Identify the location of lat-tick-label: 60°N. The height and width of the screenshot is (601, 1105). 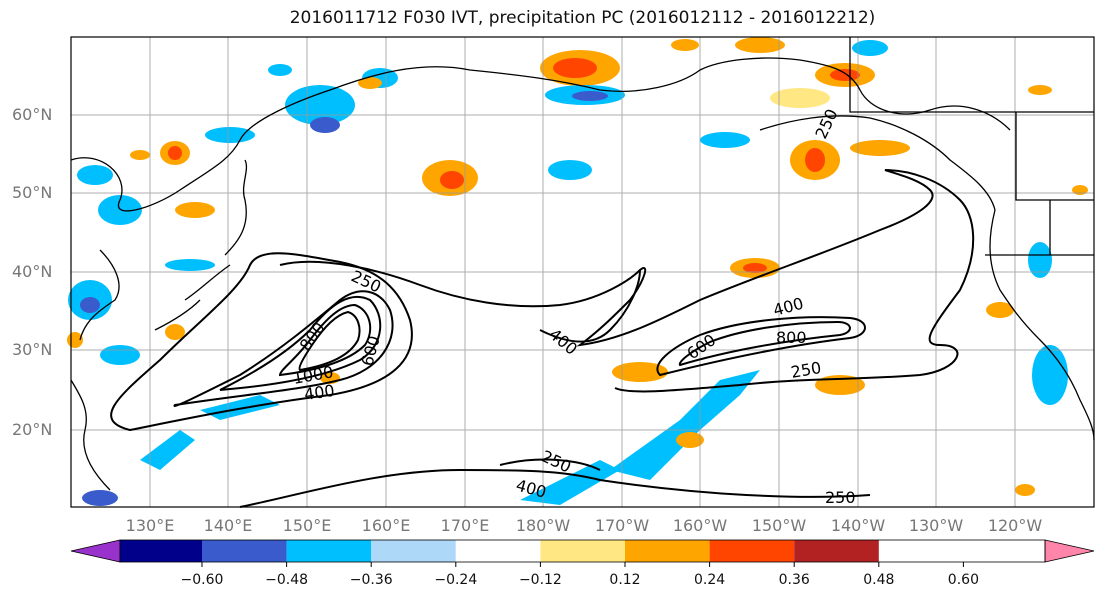
(32, 114).